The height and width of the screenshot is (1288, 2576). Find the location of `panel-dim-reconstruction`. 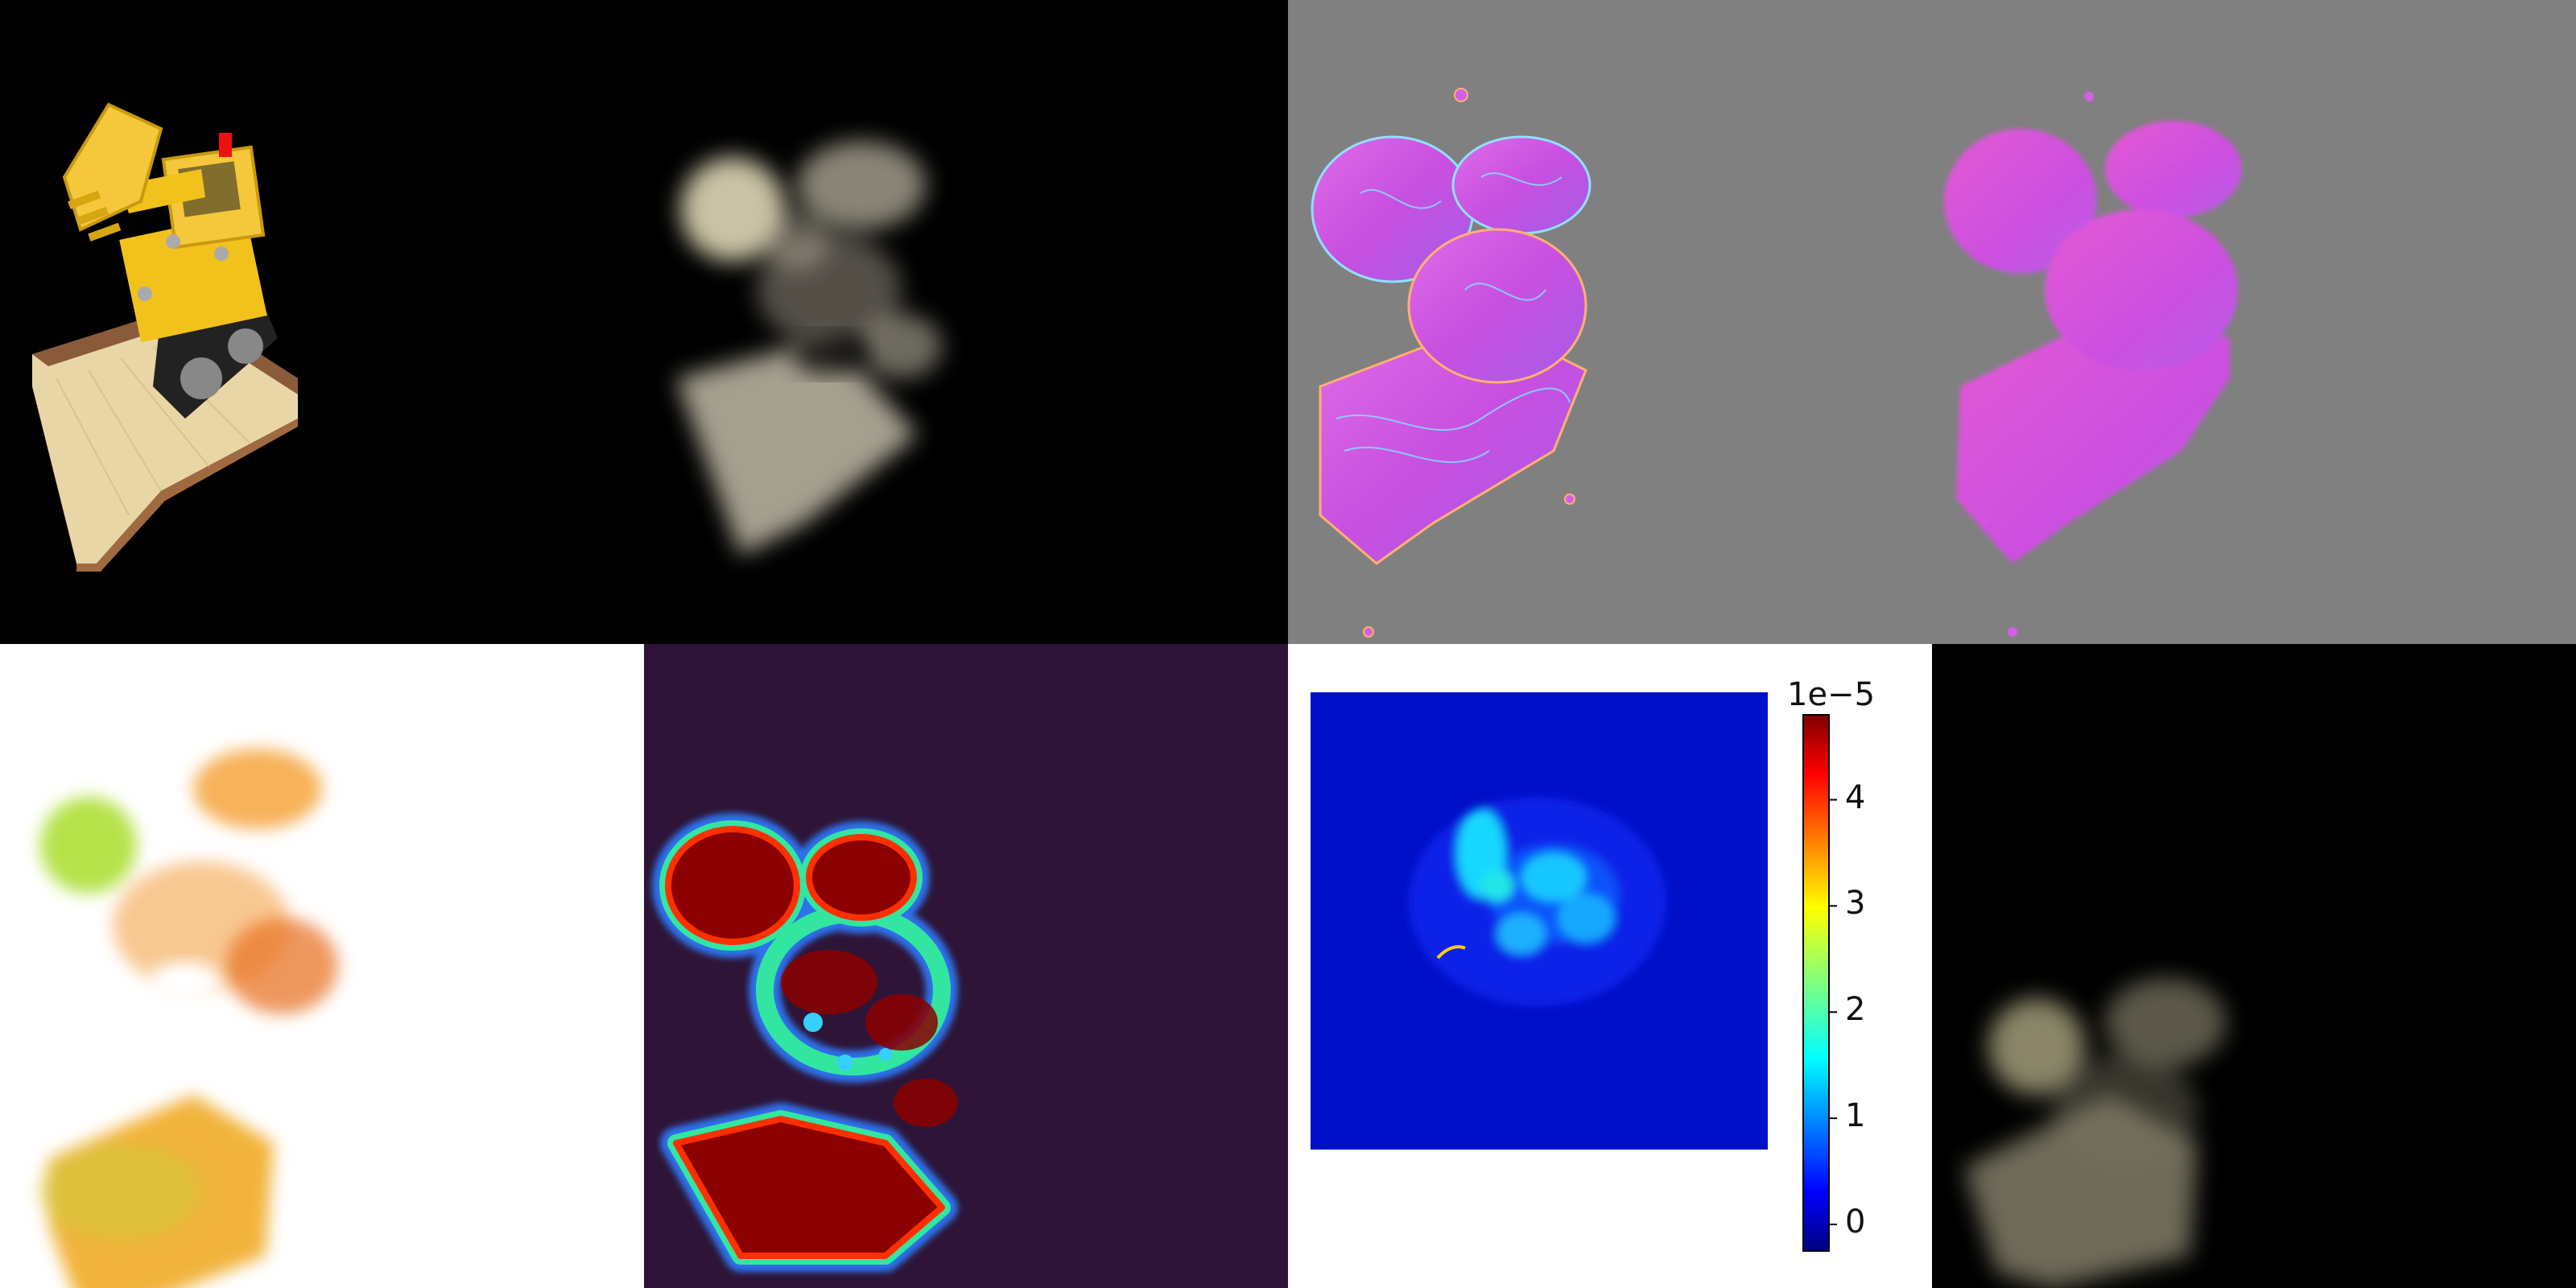

panel-dim-reconstruction is located at coordinates (2254, 966).